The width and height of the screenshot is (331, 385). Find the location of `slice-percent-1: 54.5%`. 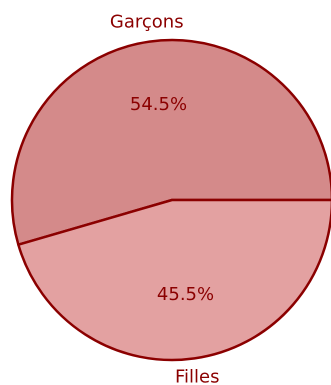

slice-percent-1: 54.5% is located at coordinates (158, 104).